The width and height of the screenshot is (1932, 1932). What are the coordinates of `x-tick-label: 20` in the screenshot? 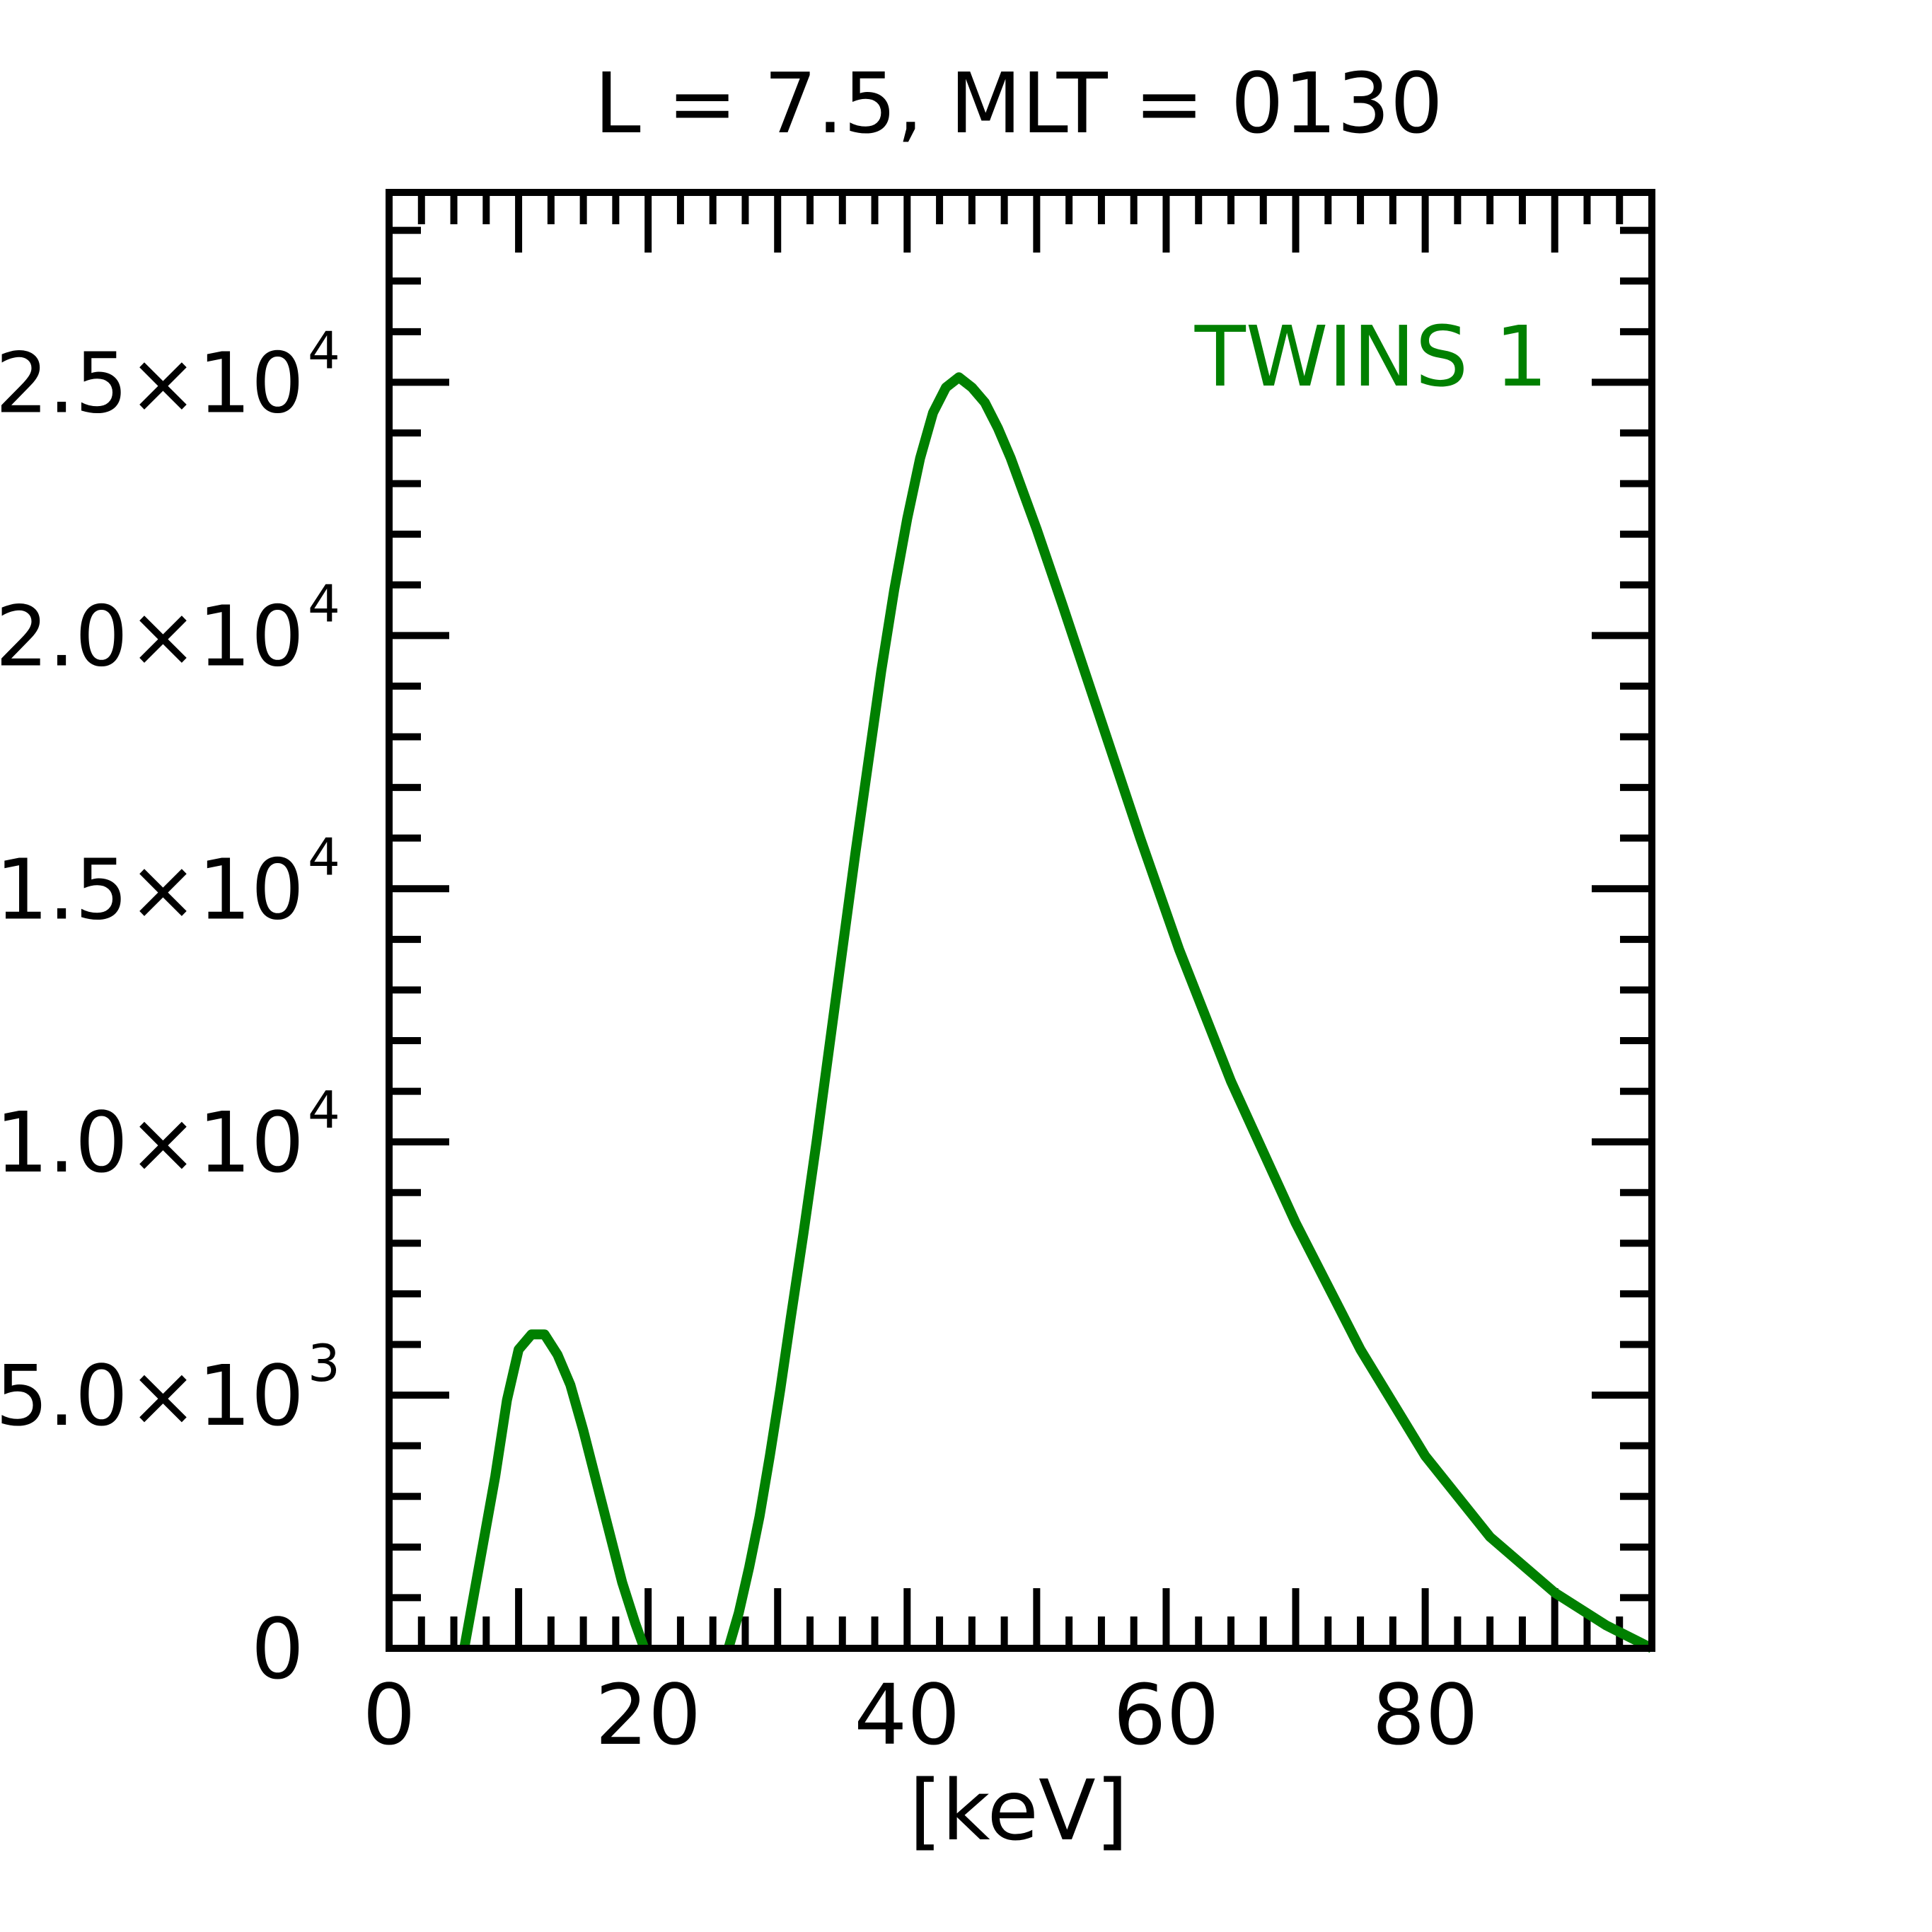 It's located at (648, 1715).